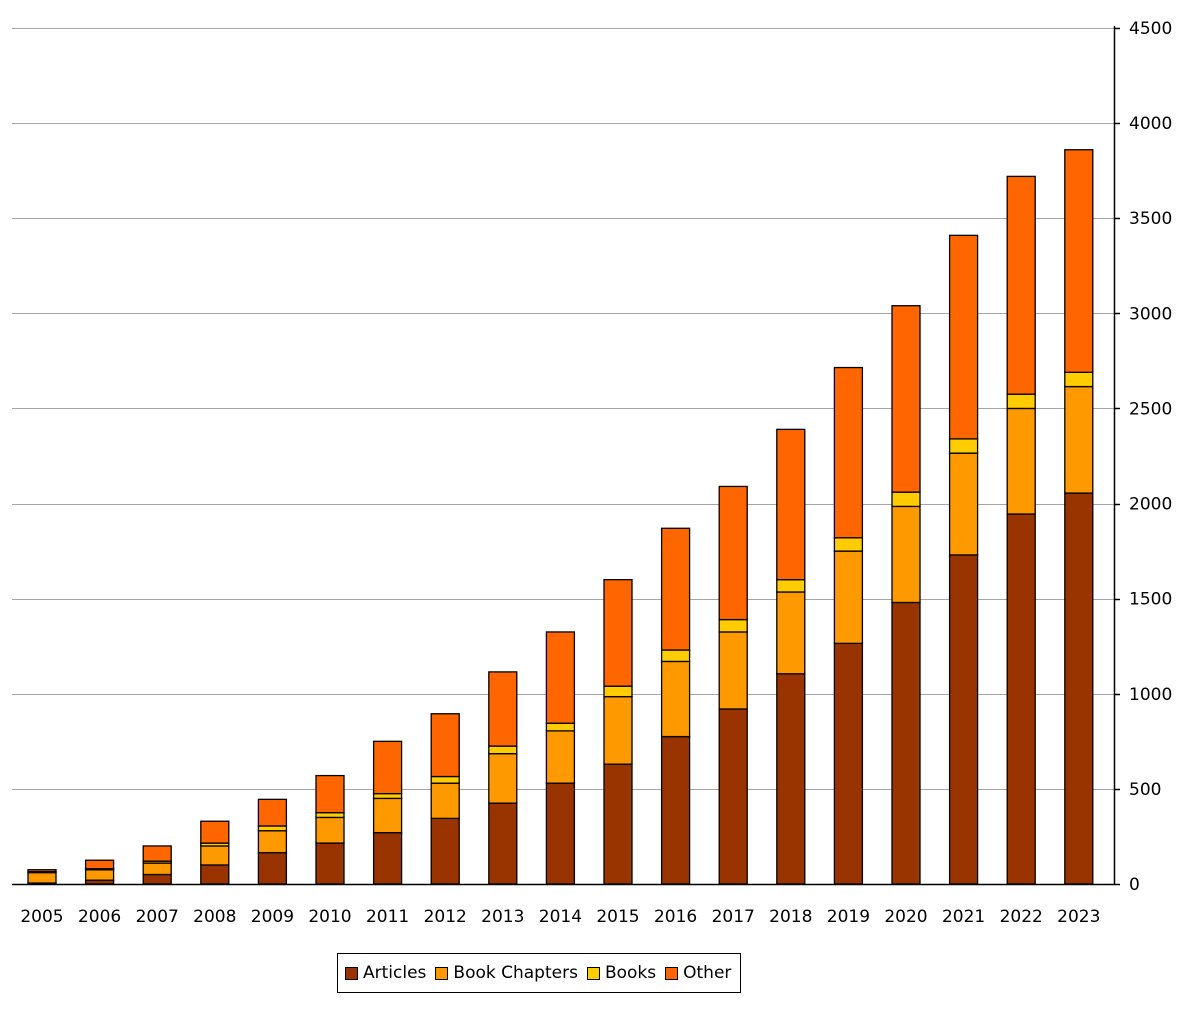 Image resolution: width=1200 pixels, height=1017 pixels. I want to click on legend-item-articles: Articles, so click(385, 973).